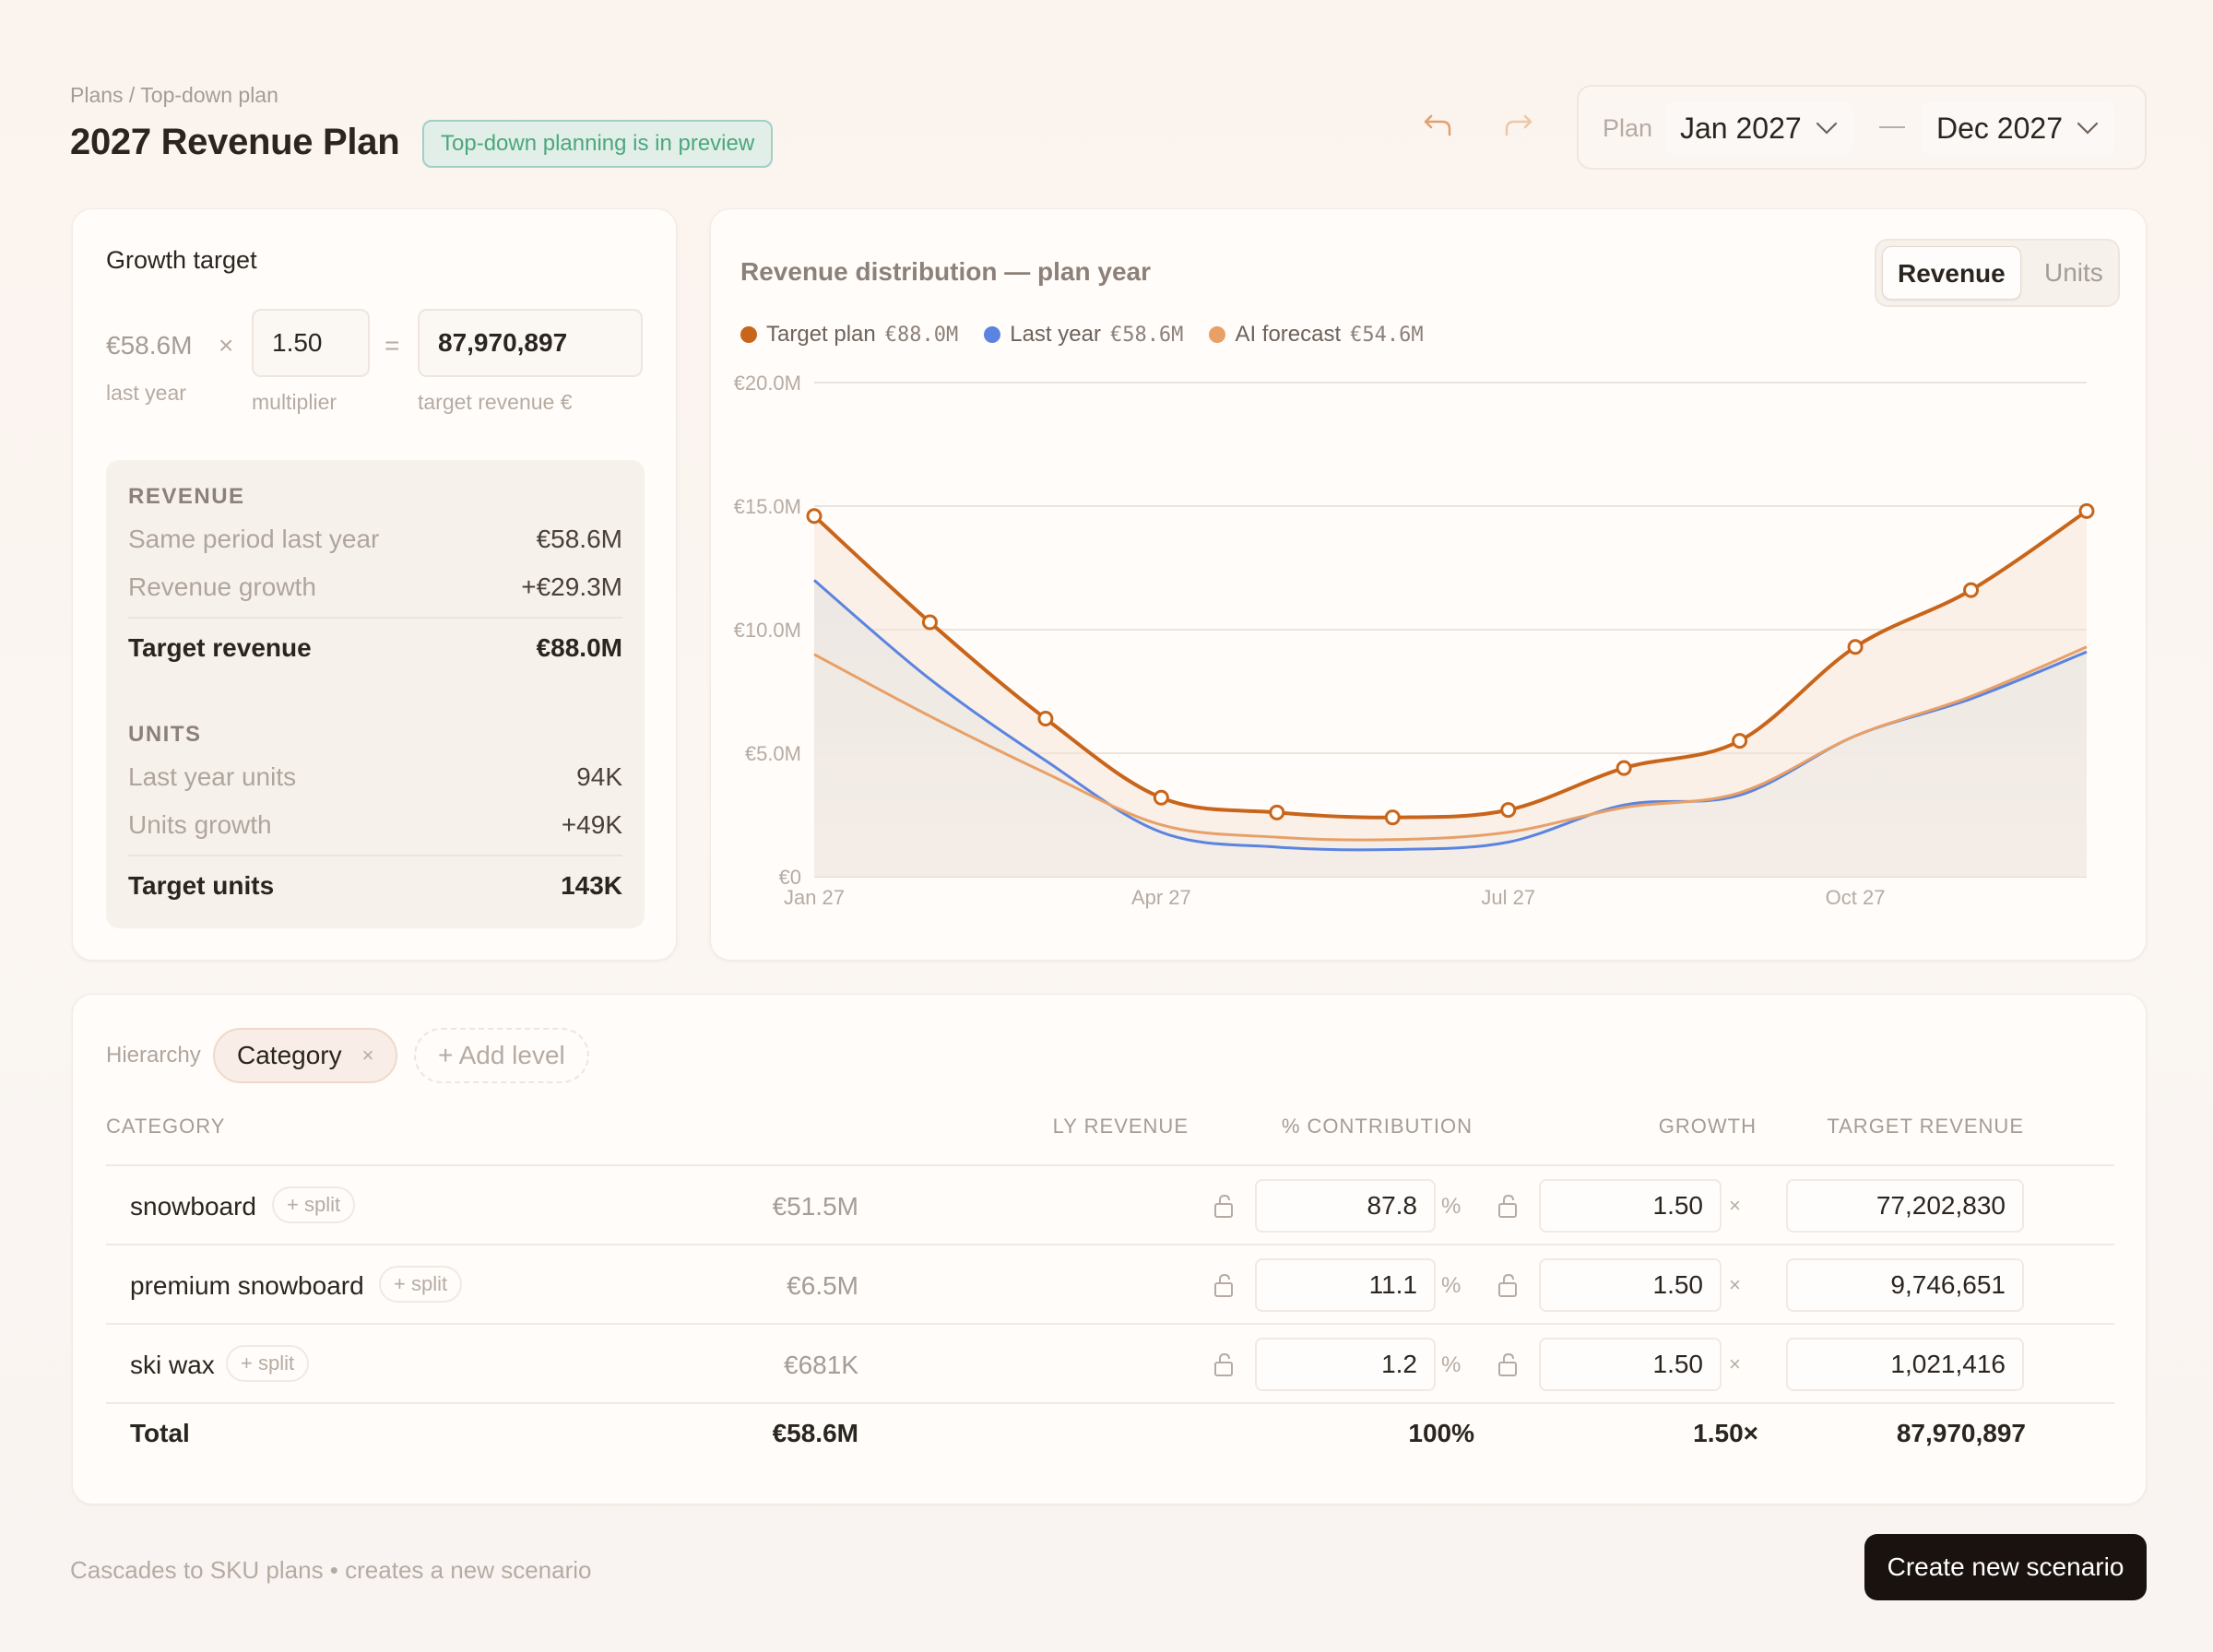  I want to click on add-level-button: + Add level, so click(501, 1055).